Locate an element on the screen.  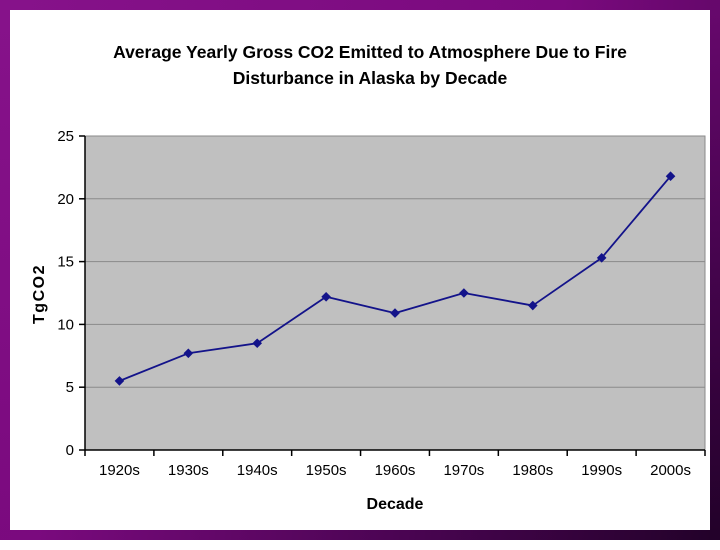
x-tick-label: 1970s is located at coordinates (463, 470).